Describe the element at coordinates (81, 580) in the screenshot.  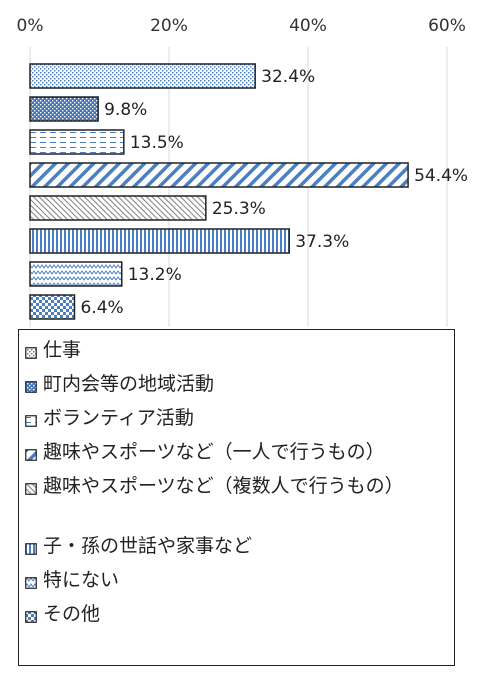
I see `legend-label: 特にない` at that location.